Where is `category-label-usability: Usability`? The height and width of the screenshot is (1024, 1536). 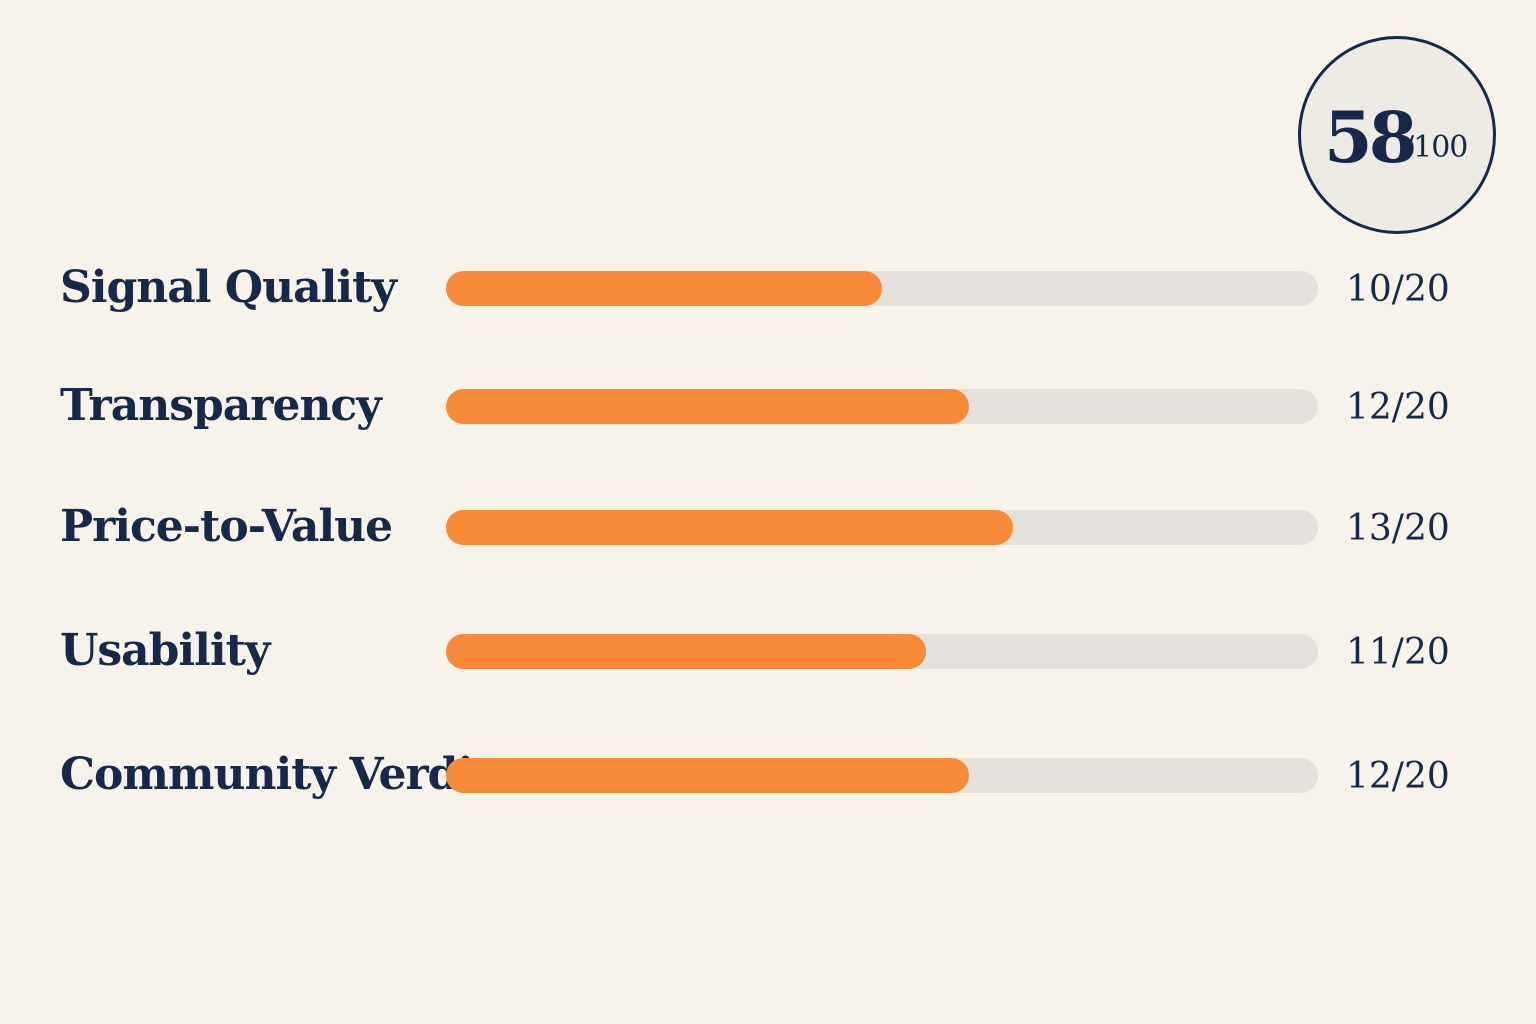 category-label-usability: Usability is located at coordinates (165, 650).